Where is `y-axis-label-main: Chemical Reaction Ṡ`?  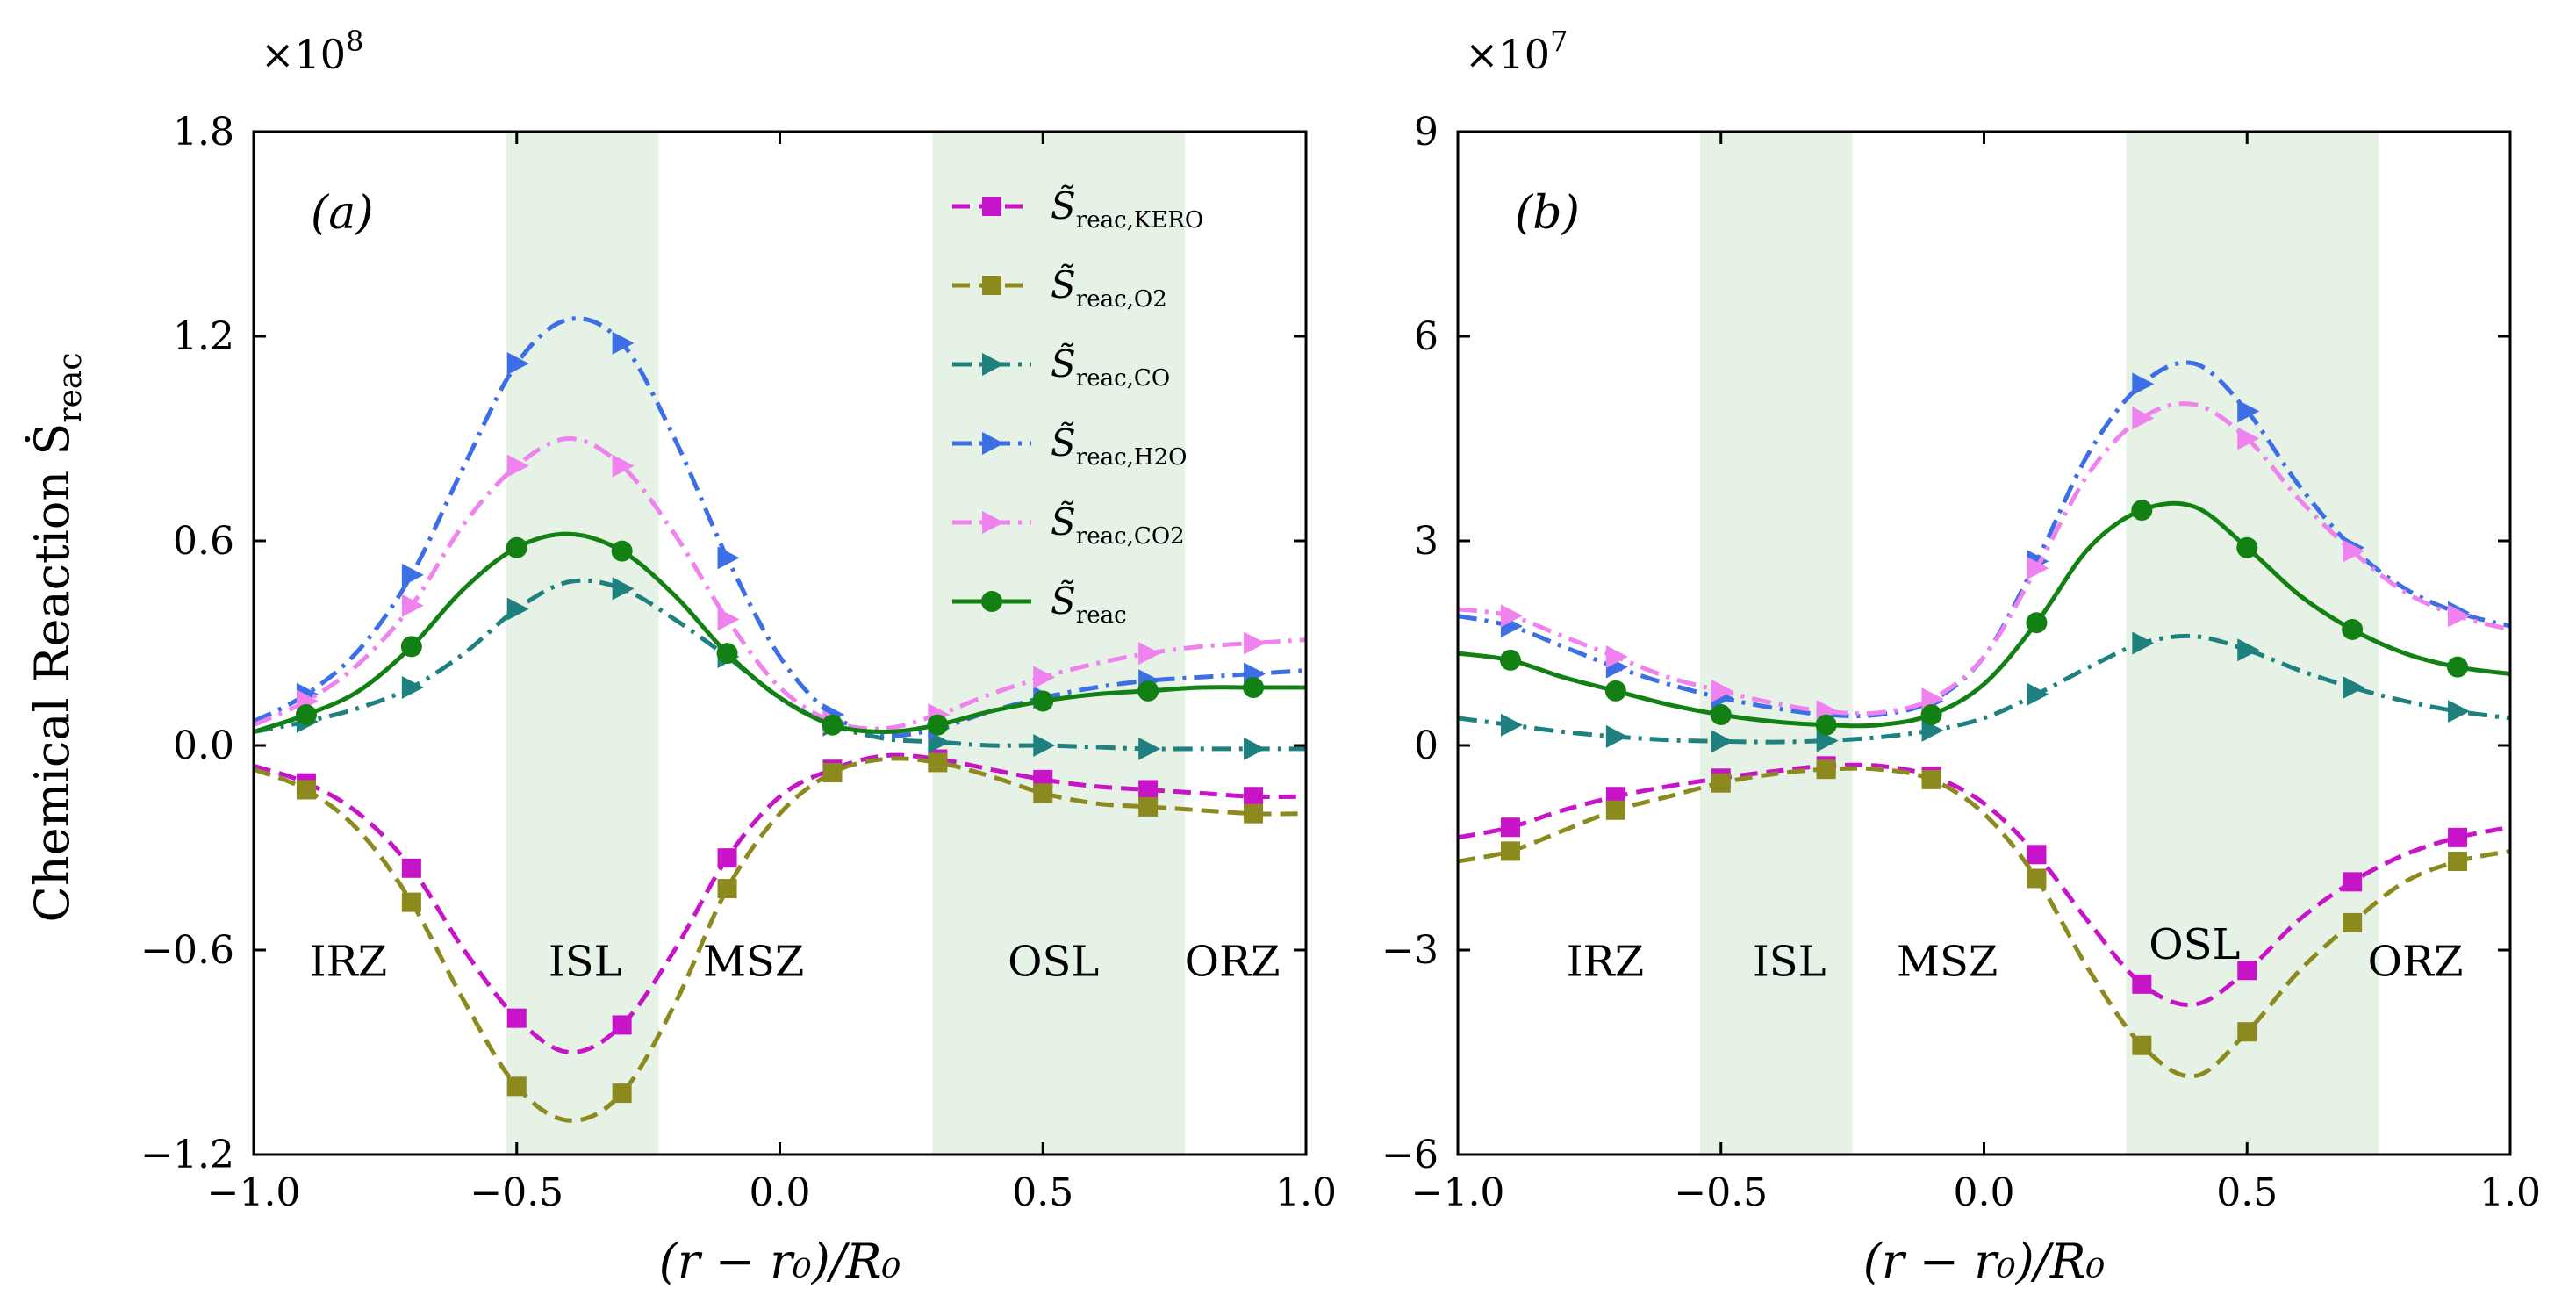 y-axis-label-main: Chemical Reaction Ṡ is located at coordinates (52, 673).